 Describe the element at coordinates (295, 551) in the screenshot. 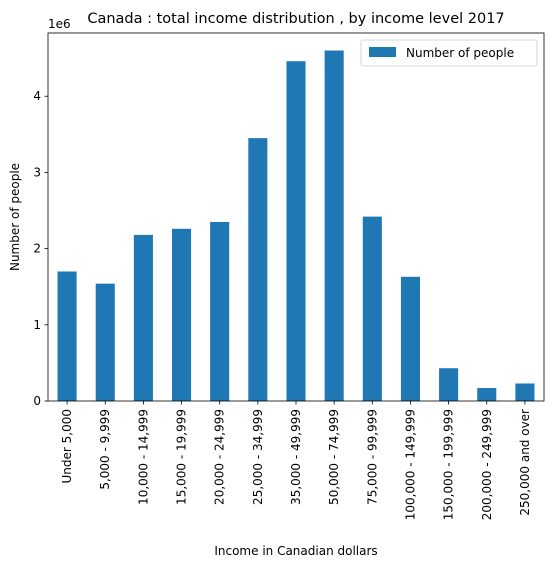

I see `x-axis-label: Income in Canadian dollars` at that location.